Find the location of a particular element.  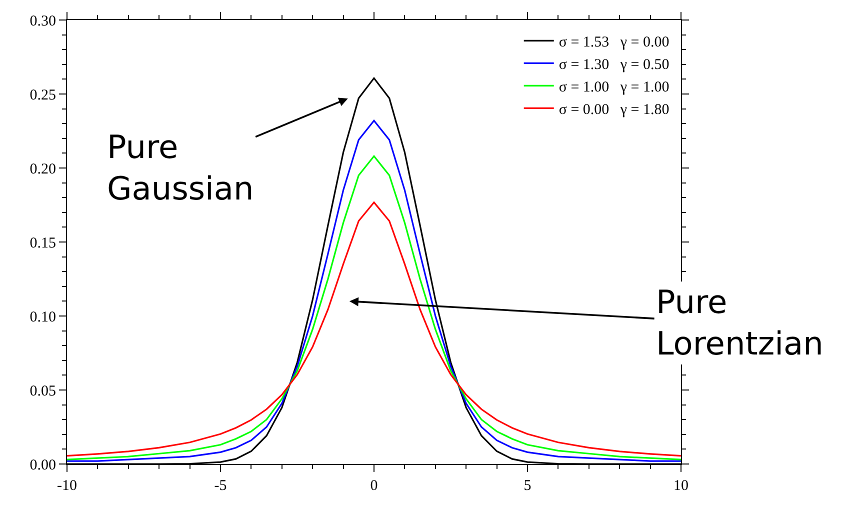

x-tick-label: -5 is located at coordinates (220, 486).